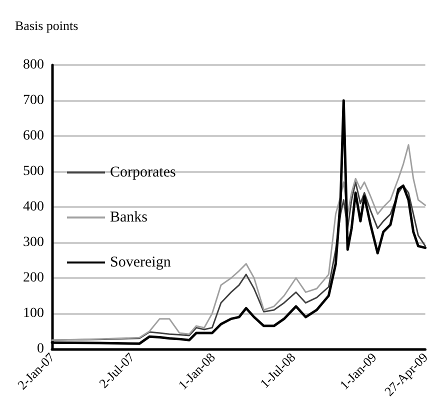  I want to click on y-tick-label: 300, so click(33, 242).